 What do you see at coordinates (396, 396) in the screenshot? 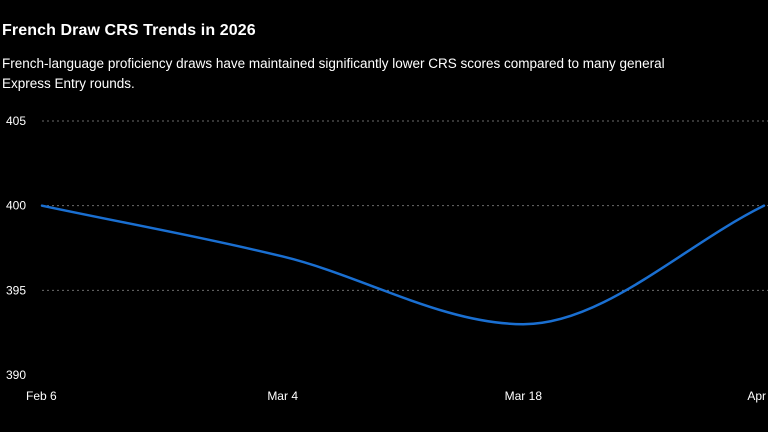
I see `x-axis-tick-labels: Feb 6 Mar 4 Mar 18 Apr` at bounding box center [396, 396].